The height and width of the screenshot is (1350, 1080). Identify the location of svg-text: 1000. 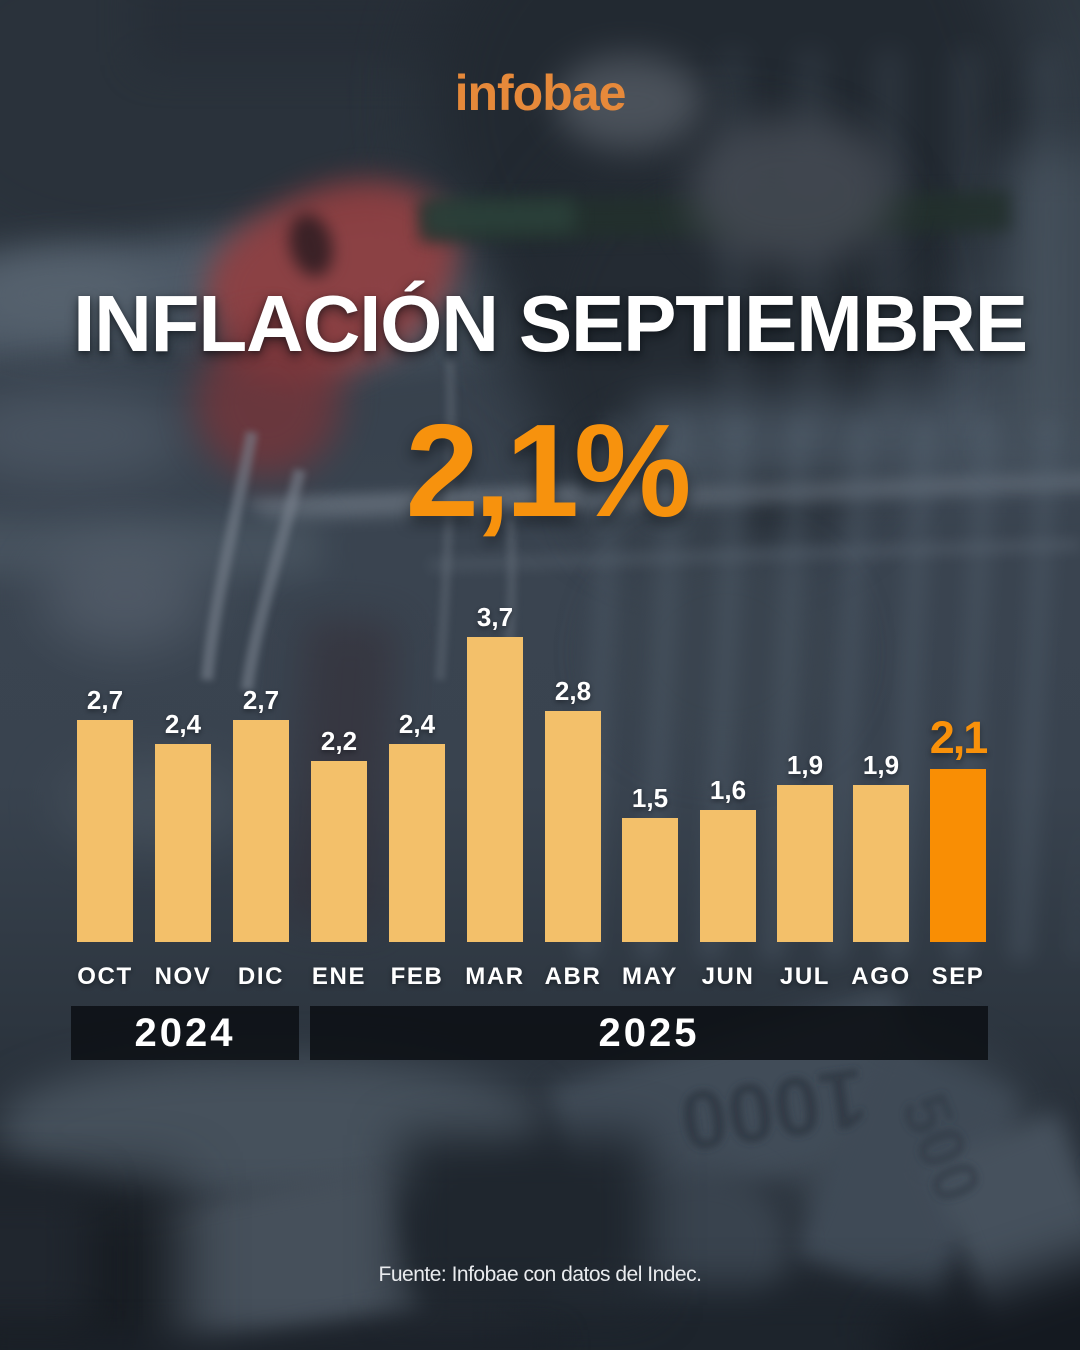
(773, 1109).